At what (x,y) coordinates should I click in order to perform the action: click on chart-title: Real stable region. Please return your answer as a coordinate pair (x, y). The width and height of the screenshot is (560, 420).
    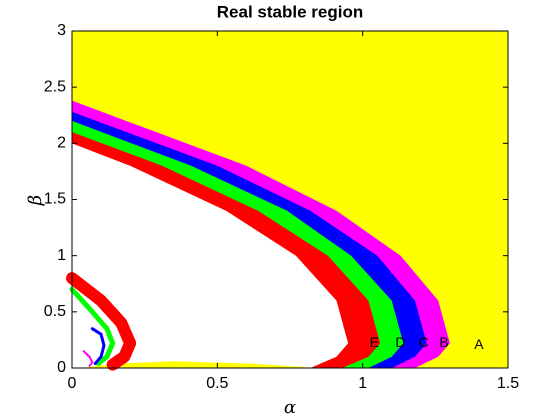
    Looking at the image, I should click on (290, 11).